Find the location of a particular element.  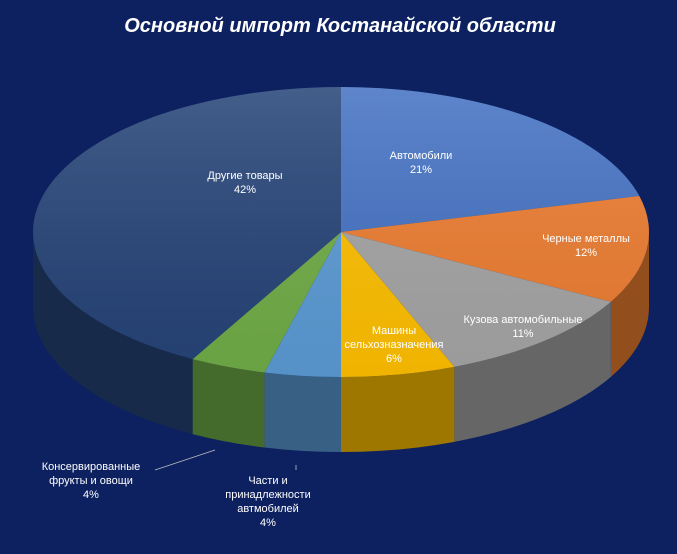

slice-label-4: Части и принадлежности автмобилей 4% is located at coordinates (268, 497).